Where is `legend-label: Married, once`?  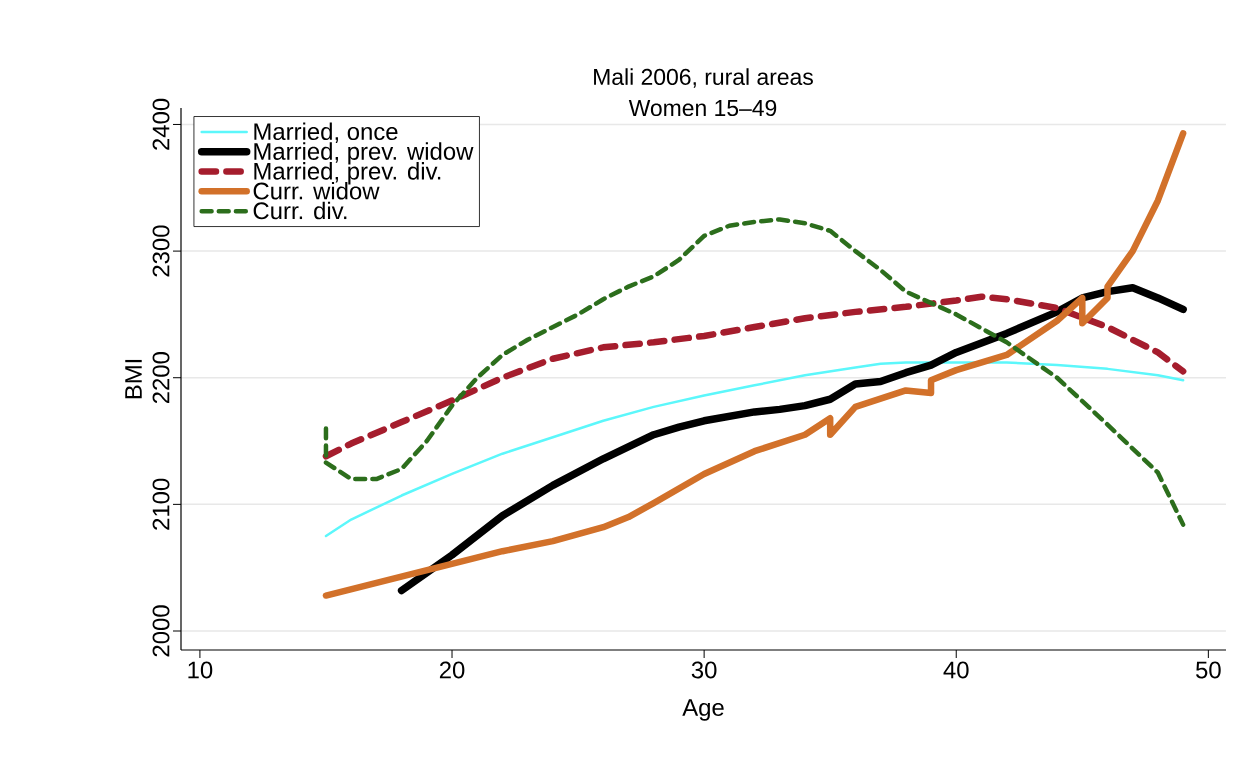 legend-label: Married, once is located at coordinates (326, 132).